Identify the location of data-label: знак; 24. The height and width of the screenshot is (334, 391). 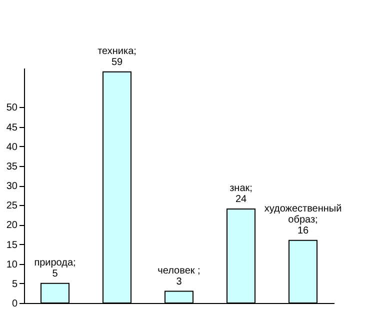
(241, 194).